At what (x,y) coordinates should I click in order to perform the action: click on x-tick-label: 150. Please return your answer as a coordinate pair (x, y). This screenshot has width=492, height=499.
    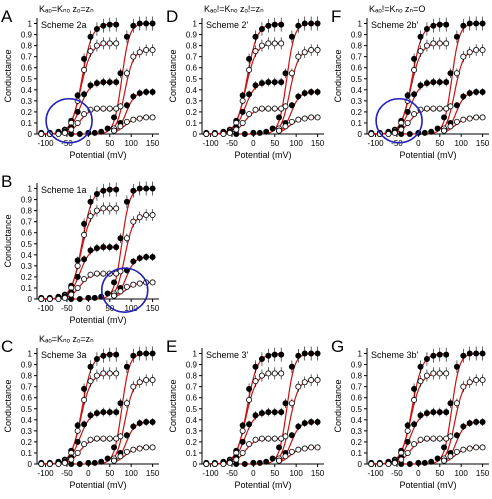
    Looking at the image, I should click on (153, 143).